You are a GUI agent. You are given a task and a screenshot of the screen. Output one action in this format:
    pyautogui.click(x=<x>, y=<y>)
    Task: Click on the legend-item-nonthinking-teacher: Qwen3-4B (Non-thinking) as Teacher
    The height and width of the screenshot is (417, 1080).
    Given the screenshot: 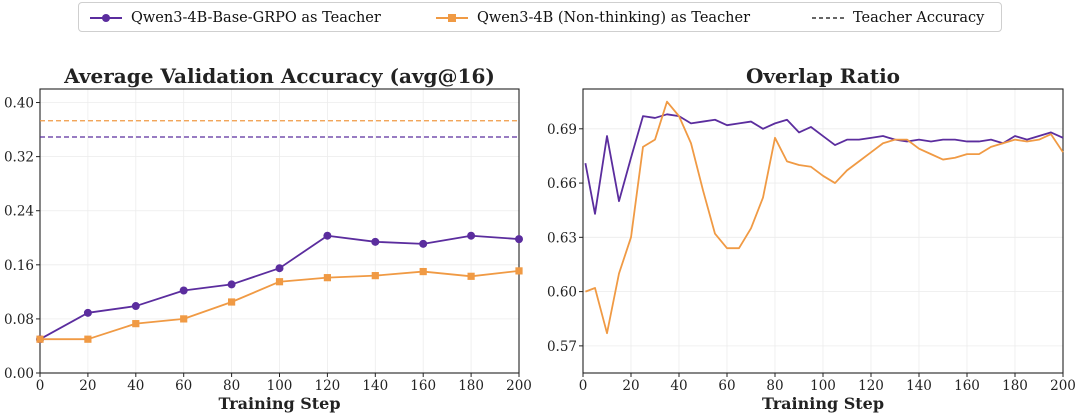 What is the action you would take?
    pyautogui.click(x=592, y=18)
    